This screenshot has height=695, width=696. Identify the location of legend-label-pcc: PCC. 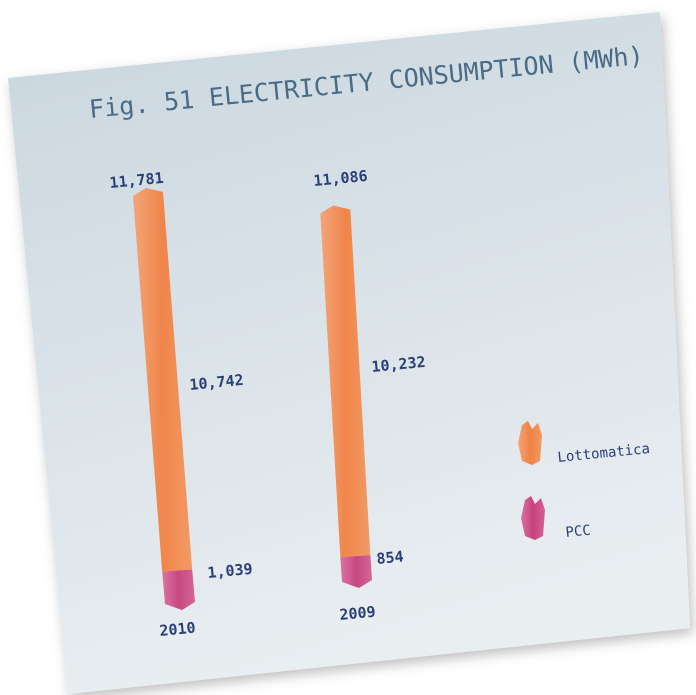
(578, 532).